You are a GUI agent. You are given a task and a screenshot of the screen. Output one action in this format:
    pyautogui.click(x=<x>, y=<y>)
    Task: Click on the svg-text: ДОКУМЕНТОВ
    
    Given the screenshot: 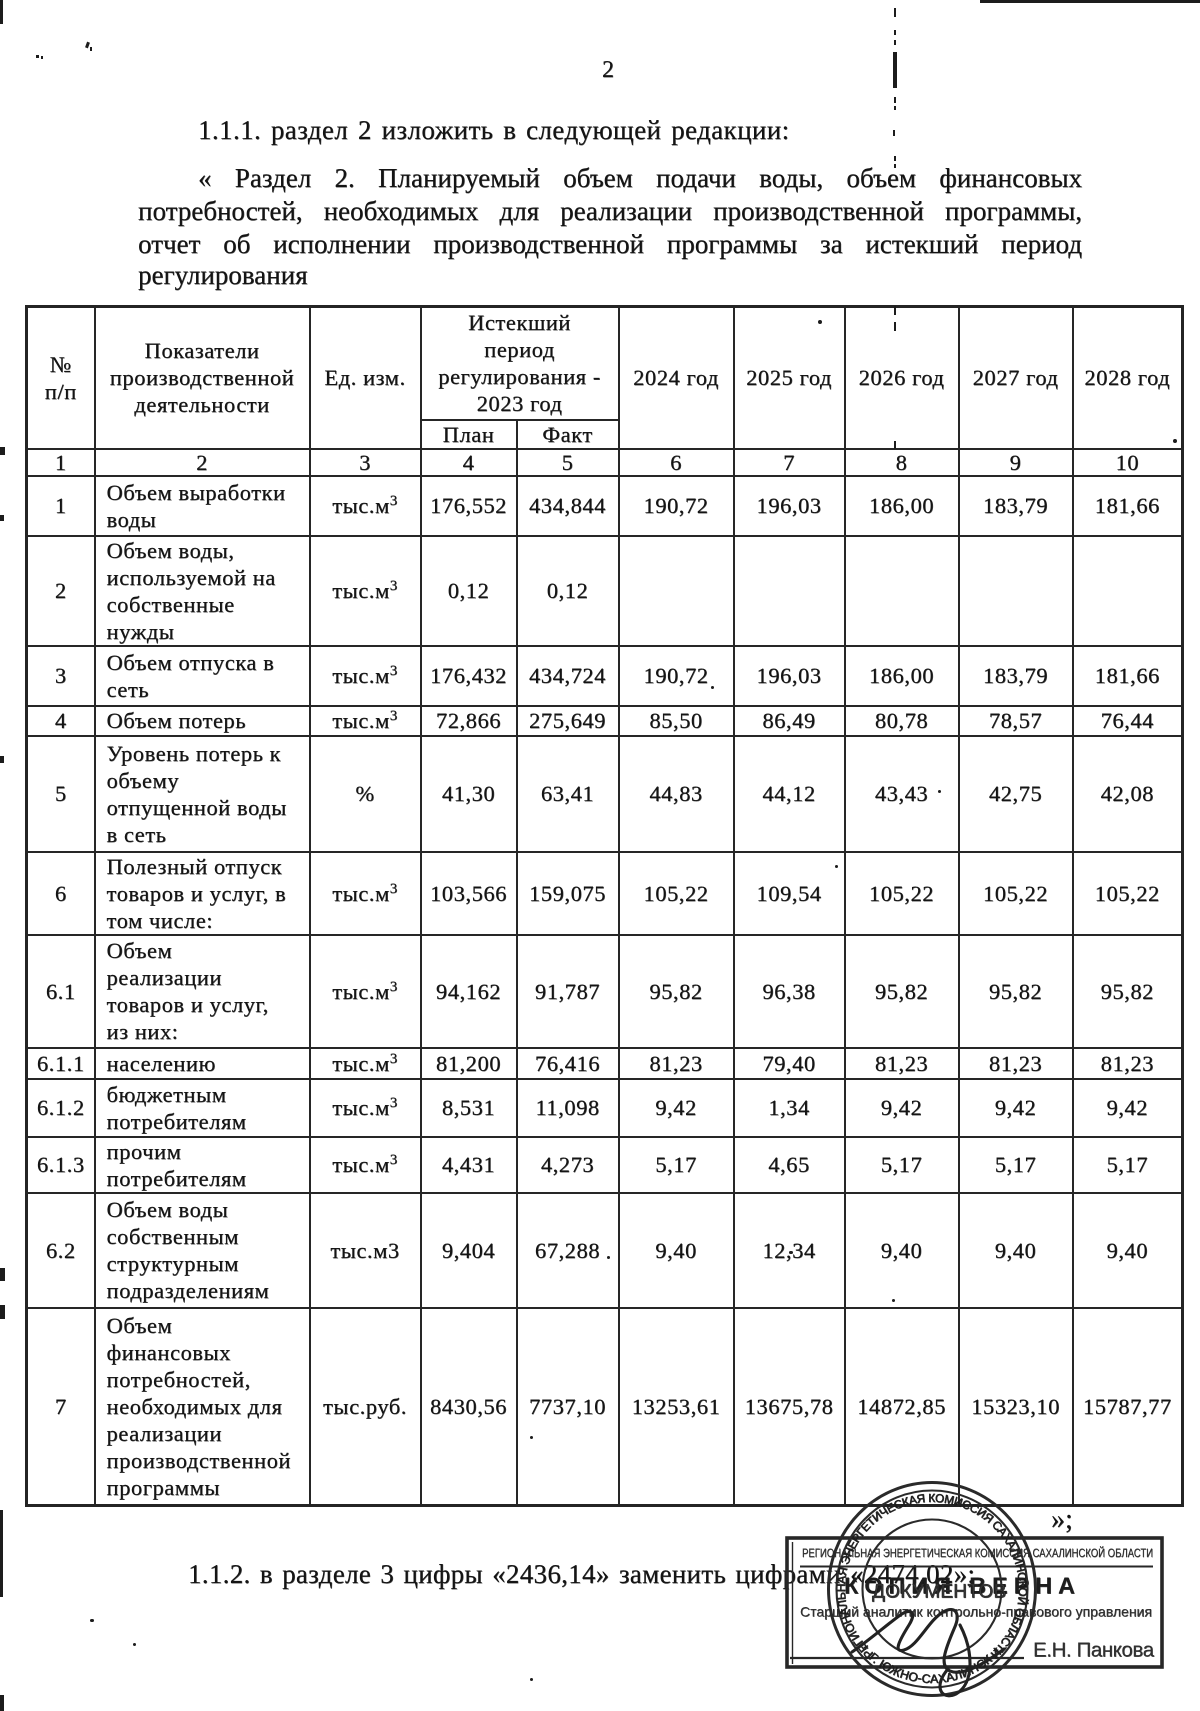 What is the action you would take?
    pyautogui.click(x=939, y=1592)
    